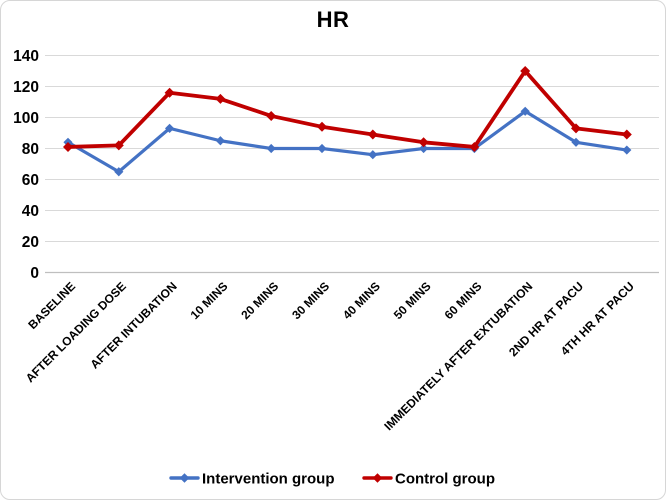  What do you see at coordinates (26, 118) in the screenshot?
I see `y-axis-tick-label: 100` at bounding box center [26, 118].